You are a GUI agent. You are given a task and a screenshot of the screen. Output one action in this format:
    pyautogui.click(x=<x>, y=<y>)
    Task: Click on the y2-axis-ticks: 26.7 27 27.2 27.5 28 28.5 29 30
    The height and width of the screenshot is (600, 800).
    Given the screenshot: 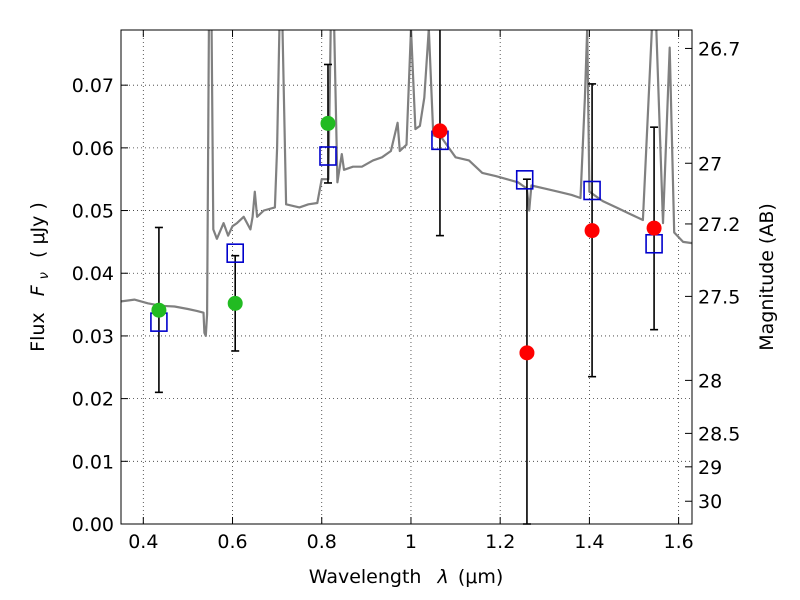 What is the action you would take?
    pyautogui.click(x=712, y=275)
    